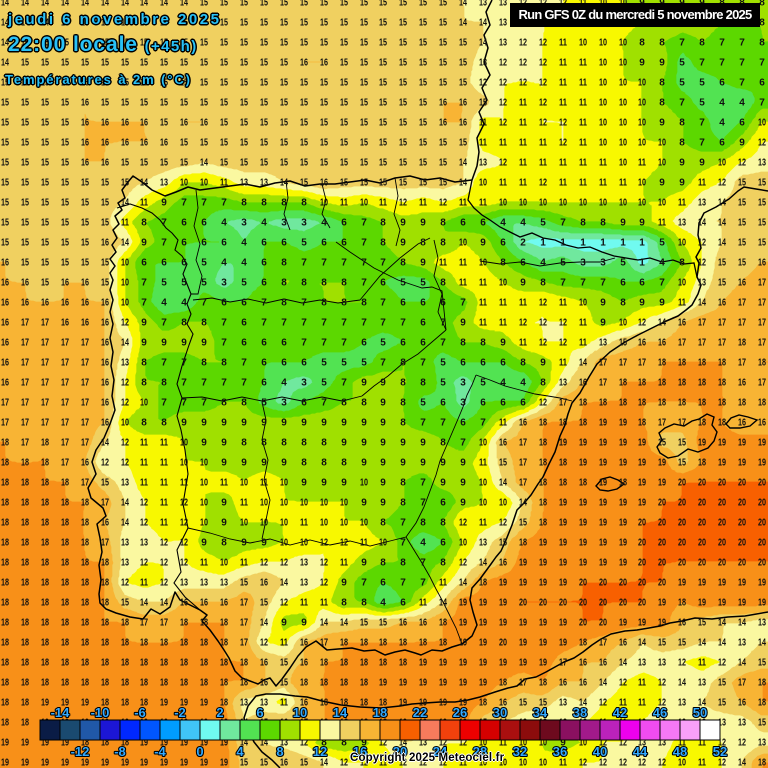 The image size is (768, 768). I want to click on svg-text: 16, so click(5, 283).